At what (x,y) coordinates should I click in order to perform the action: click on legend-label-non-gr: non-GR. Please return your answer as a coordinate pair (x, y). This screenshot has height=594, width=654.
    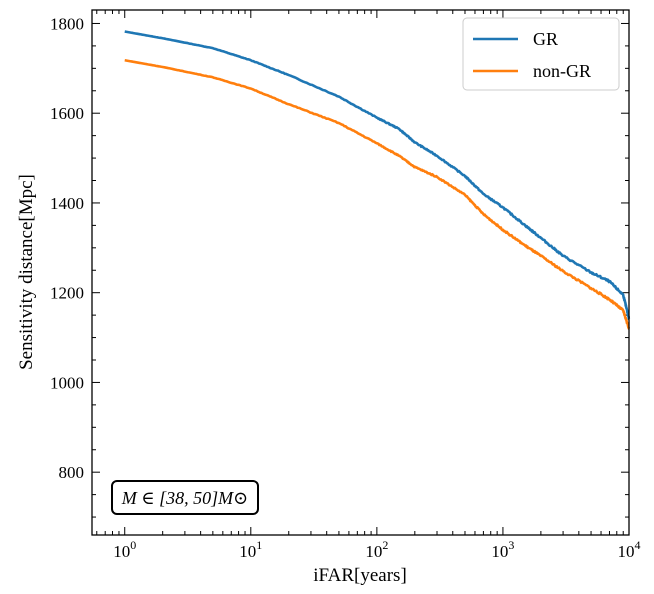
    Looking at the image, I should click on (562, 71).